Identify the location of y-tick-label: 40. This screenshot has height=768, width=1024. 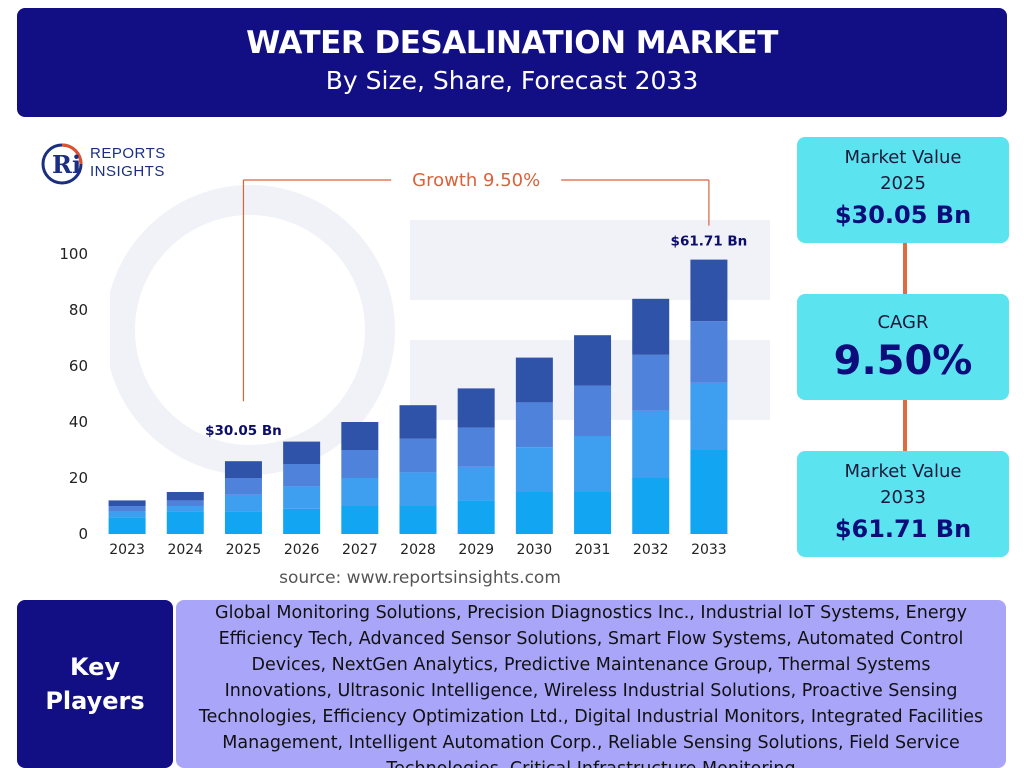
(78, 422).